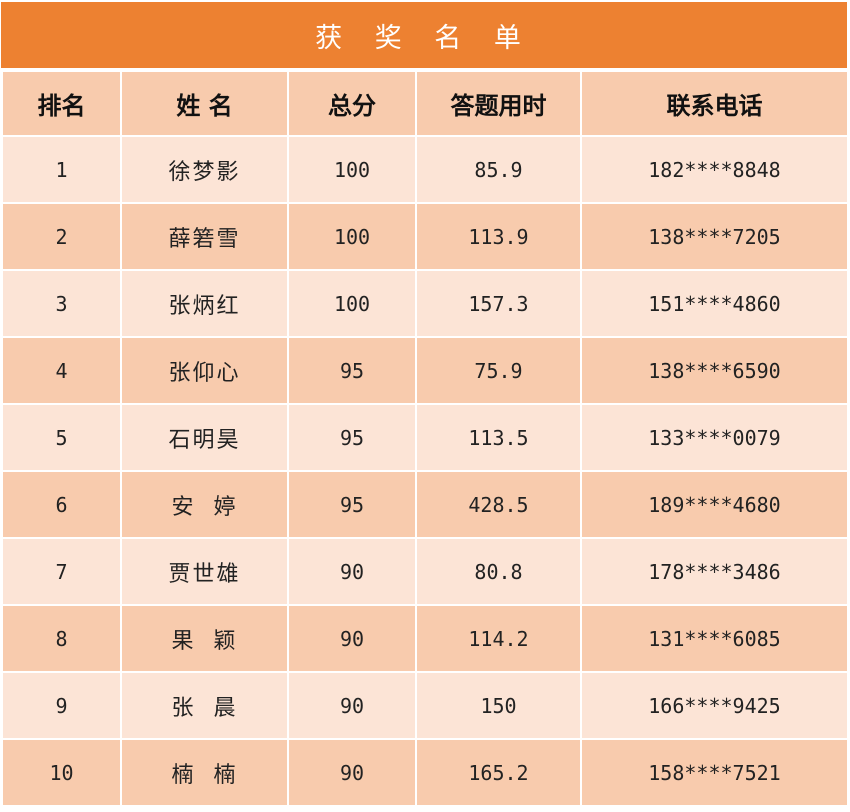 The height and width of the screenshot is (812, 850). I want to click on phone-cell: 166****9425, so click(714, 705).